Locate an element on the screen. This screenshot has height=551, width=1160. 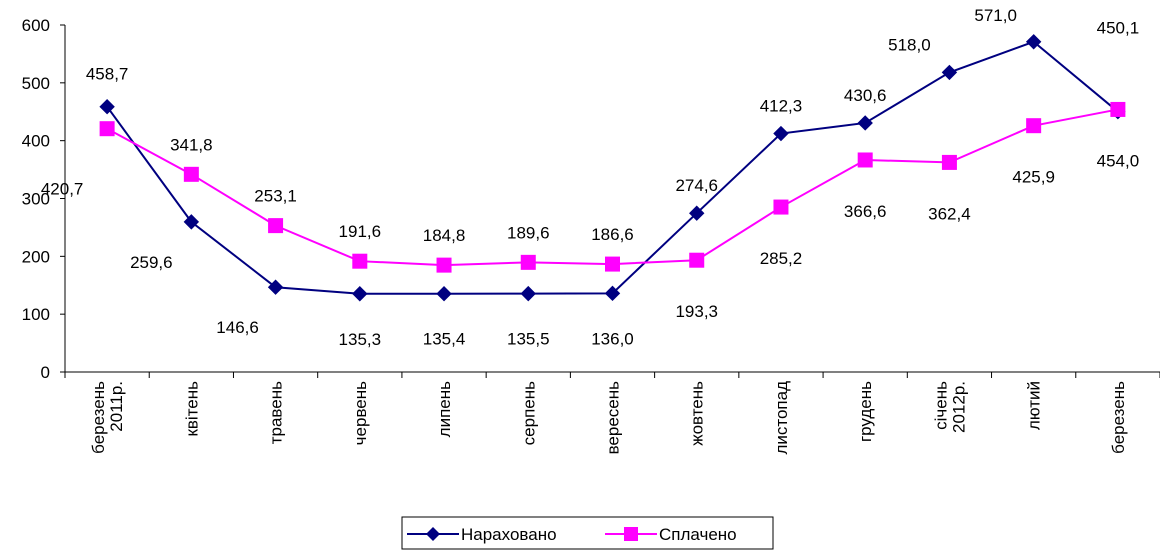
y-tick-label: 0 is located at coordinates (45, 372).